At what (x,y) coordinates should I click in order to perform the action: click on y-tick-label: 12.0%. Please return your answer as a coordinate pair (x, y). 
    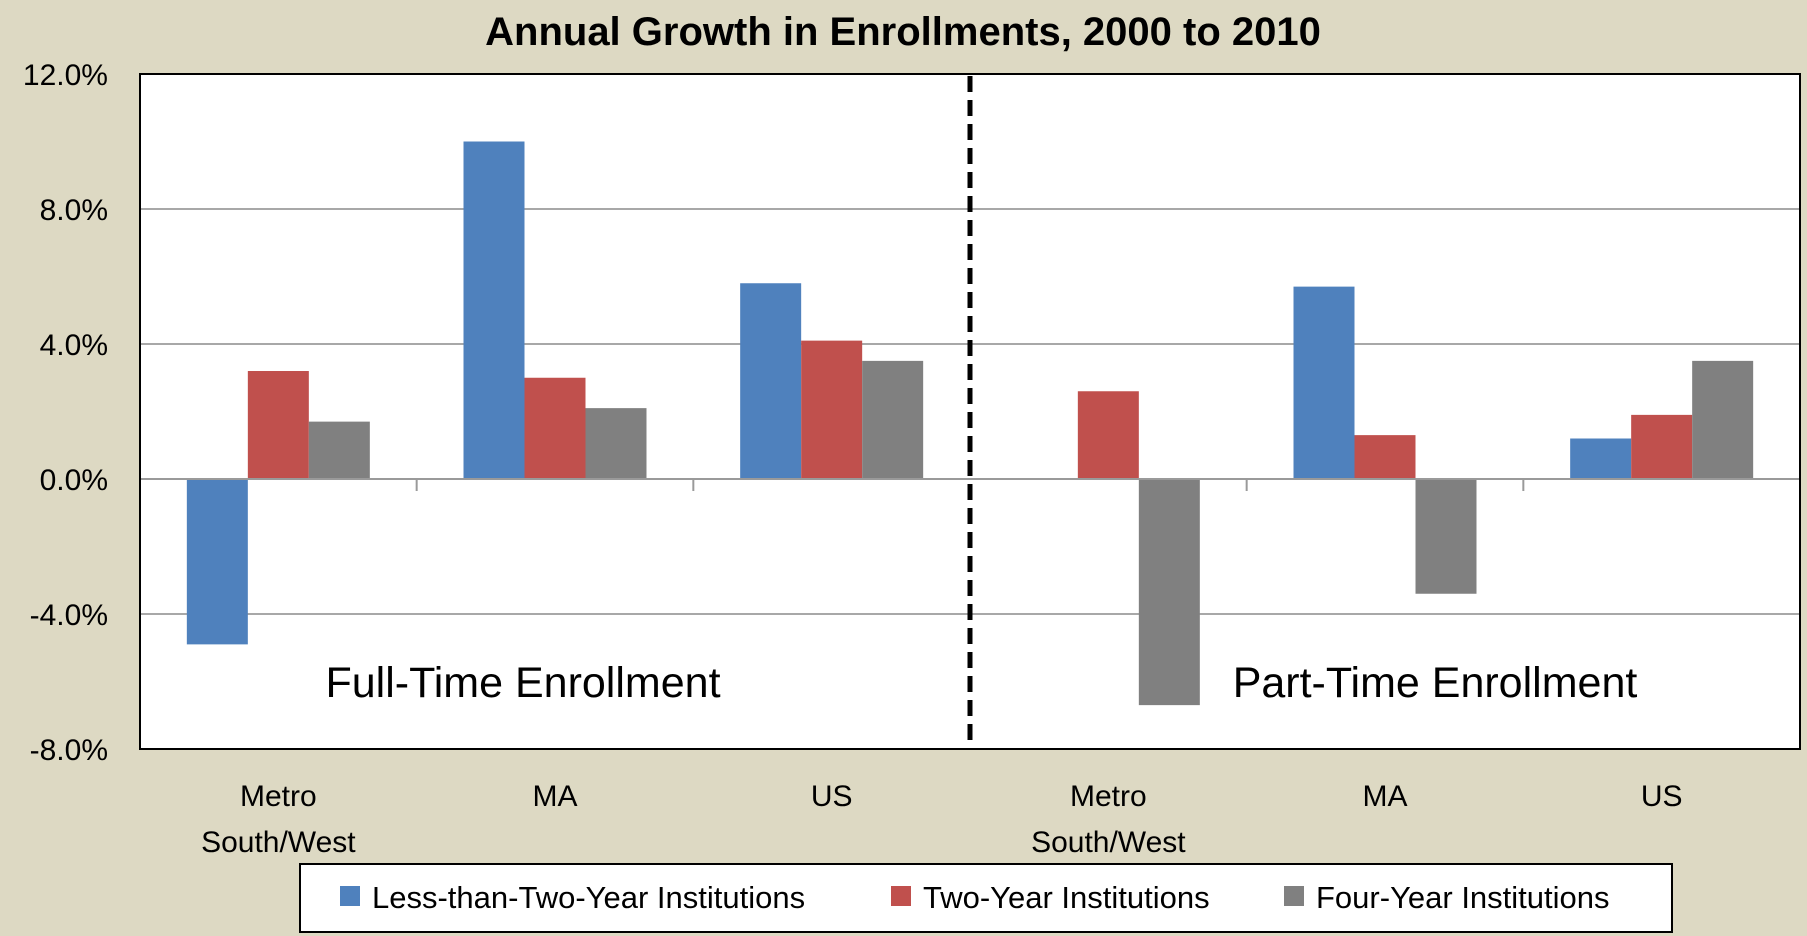
    Looking at the image, I should click on (65, 75).